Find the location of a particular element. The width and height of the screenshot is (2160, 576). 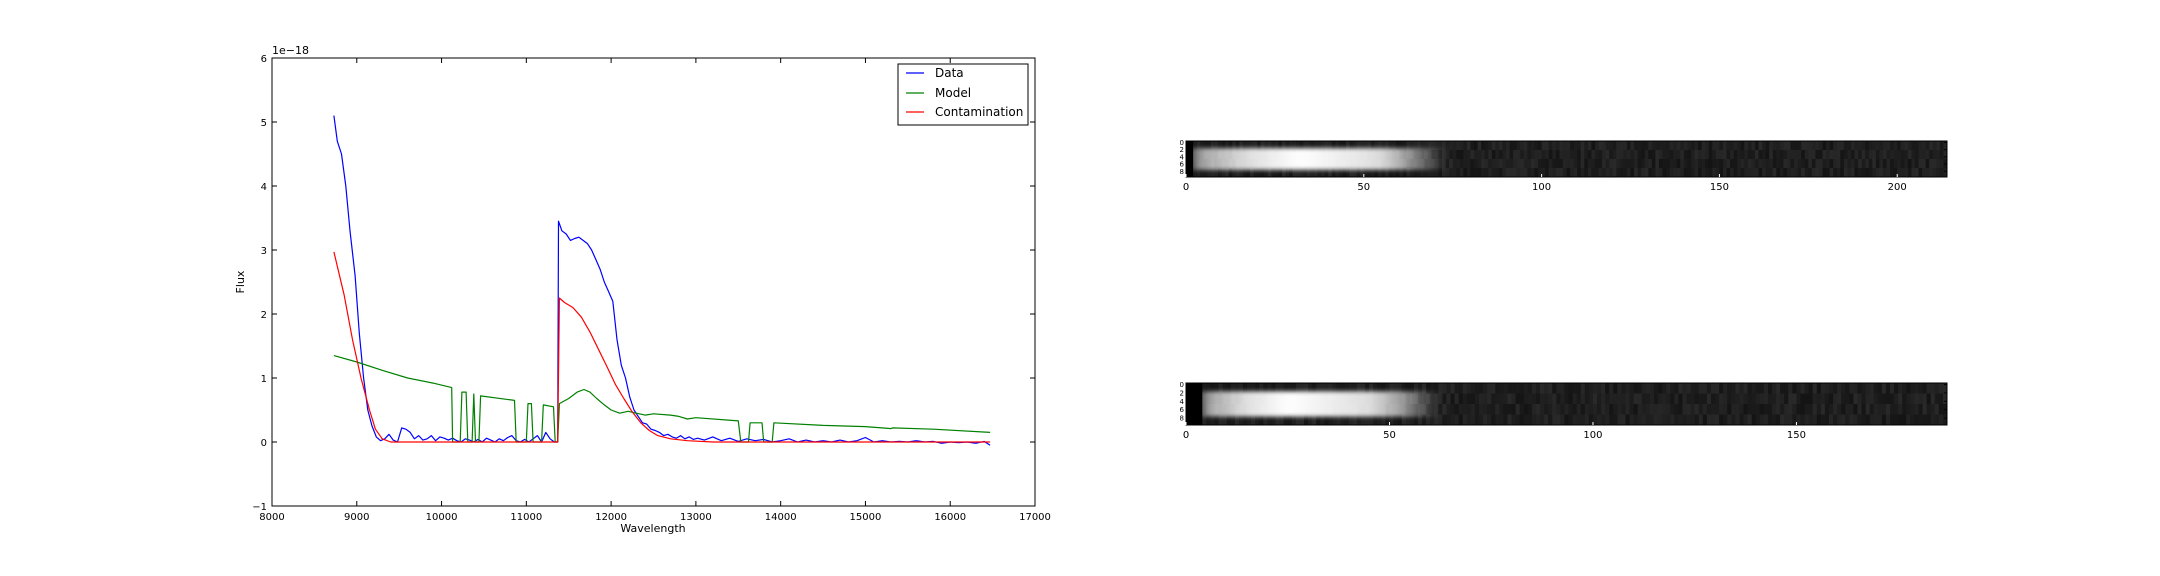

legend-label-contamination: Contamination is located at coordinates (979, 112).